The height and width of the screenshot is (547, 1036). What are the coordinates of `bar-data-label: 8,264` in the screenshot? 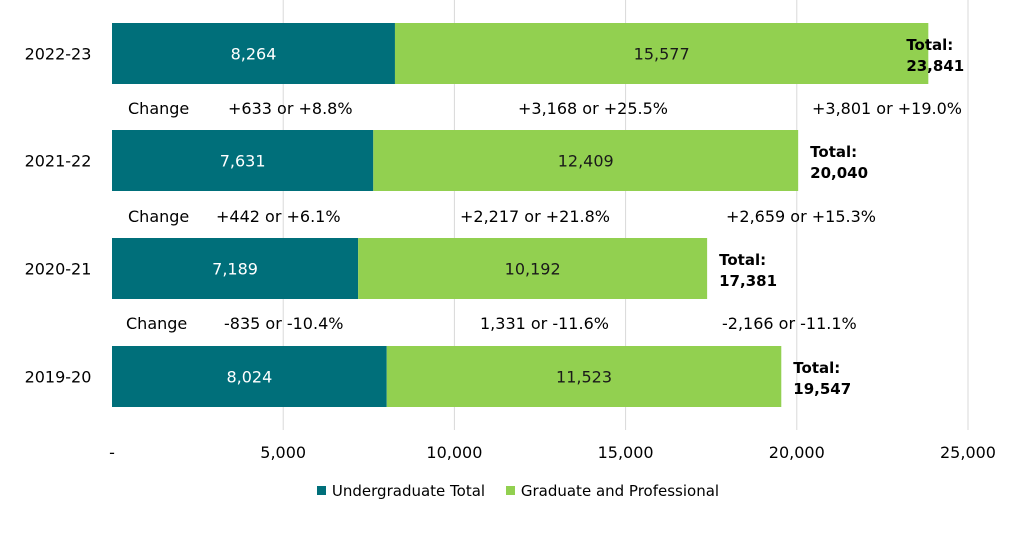 It's located at (254, 54).